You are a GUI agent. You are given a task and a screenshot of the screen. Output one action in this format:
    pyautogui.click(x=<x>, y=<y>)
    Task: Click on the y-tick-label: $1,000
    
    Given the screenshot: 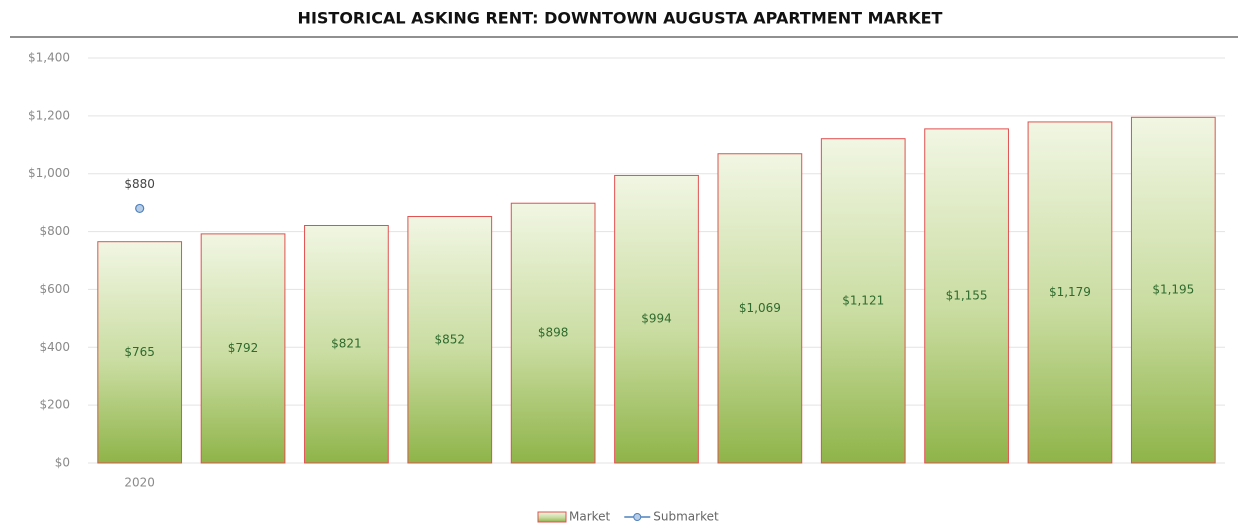 What is the action you would take?
    pyautogui.click(x=49, y=173)
    